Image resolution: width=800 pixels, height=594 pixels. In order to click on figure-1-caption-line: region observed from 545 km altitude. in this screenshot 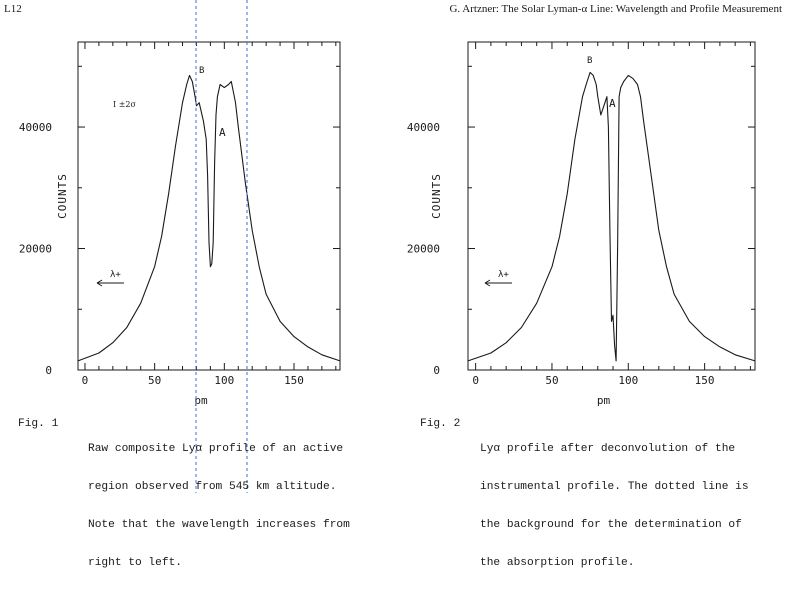, I will do `click(212, 486)`.